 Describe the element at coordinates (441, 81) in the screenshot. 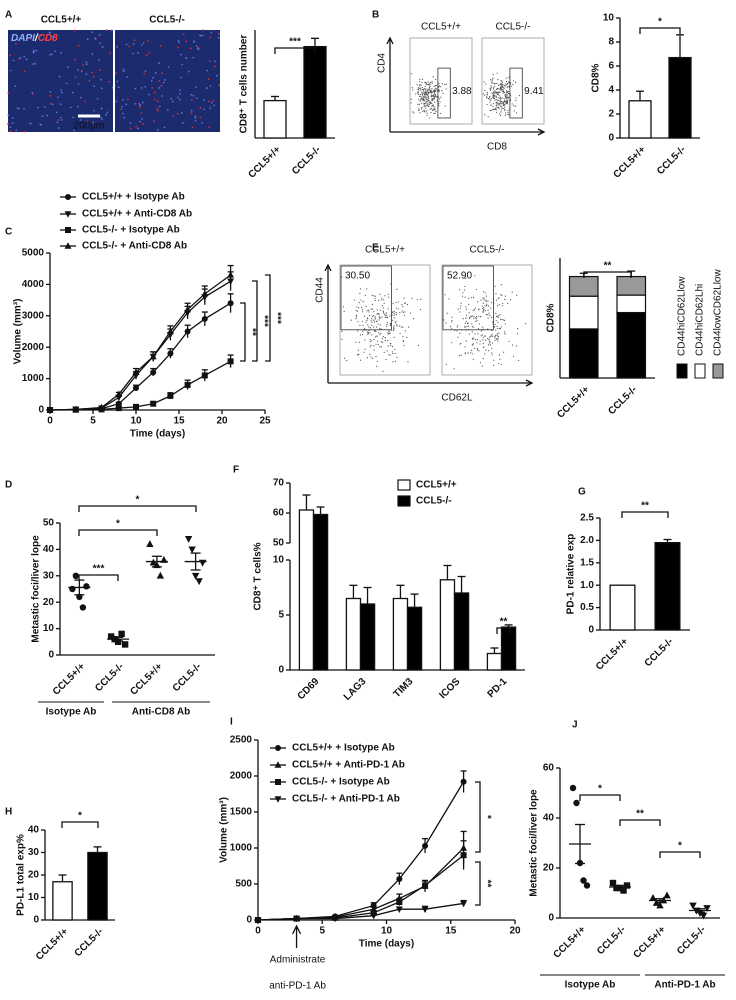

I see `flow-plot` at that location.